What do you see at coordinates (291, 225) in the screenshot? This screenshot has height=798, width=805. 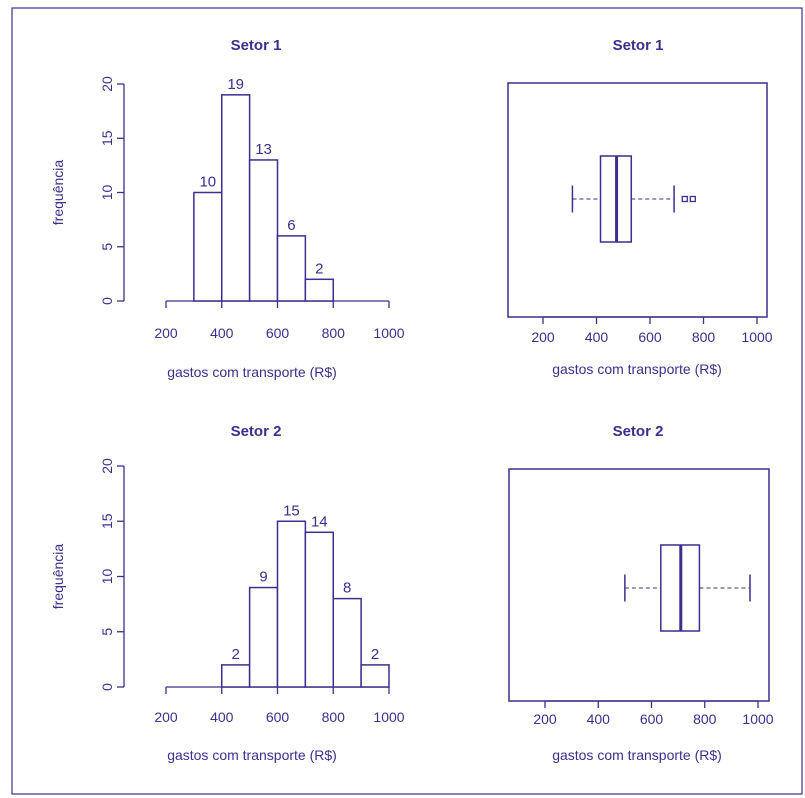 I see `bar-value-label: 6` at bounding box center [291, 225].